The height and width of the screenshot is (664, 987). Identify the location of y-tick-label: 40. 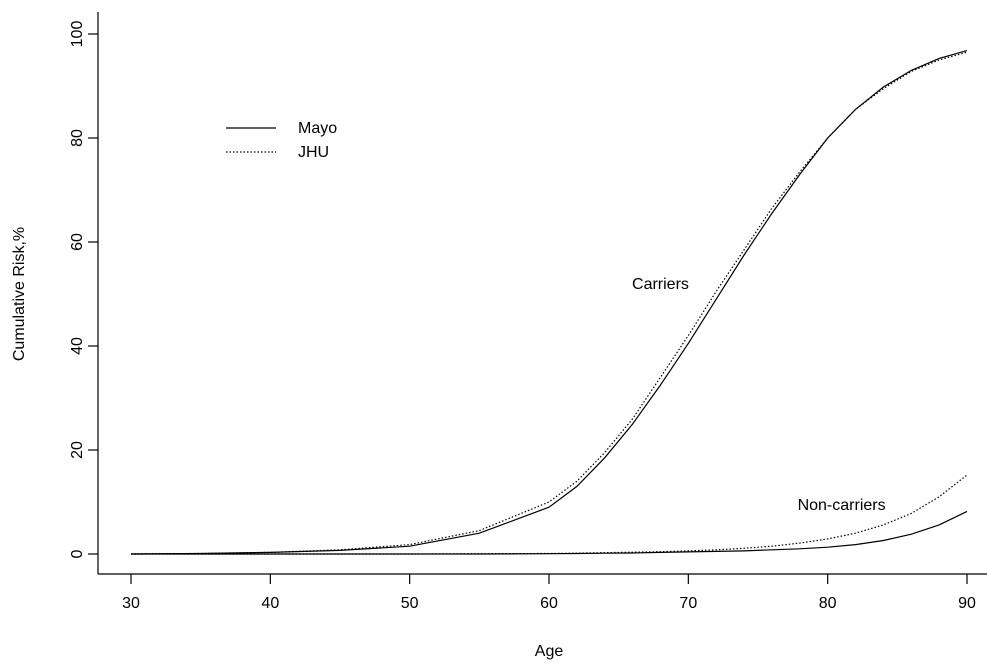
(77, 346).